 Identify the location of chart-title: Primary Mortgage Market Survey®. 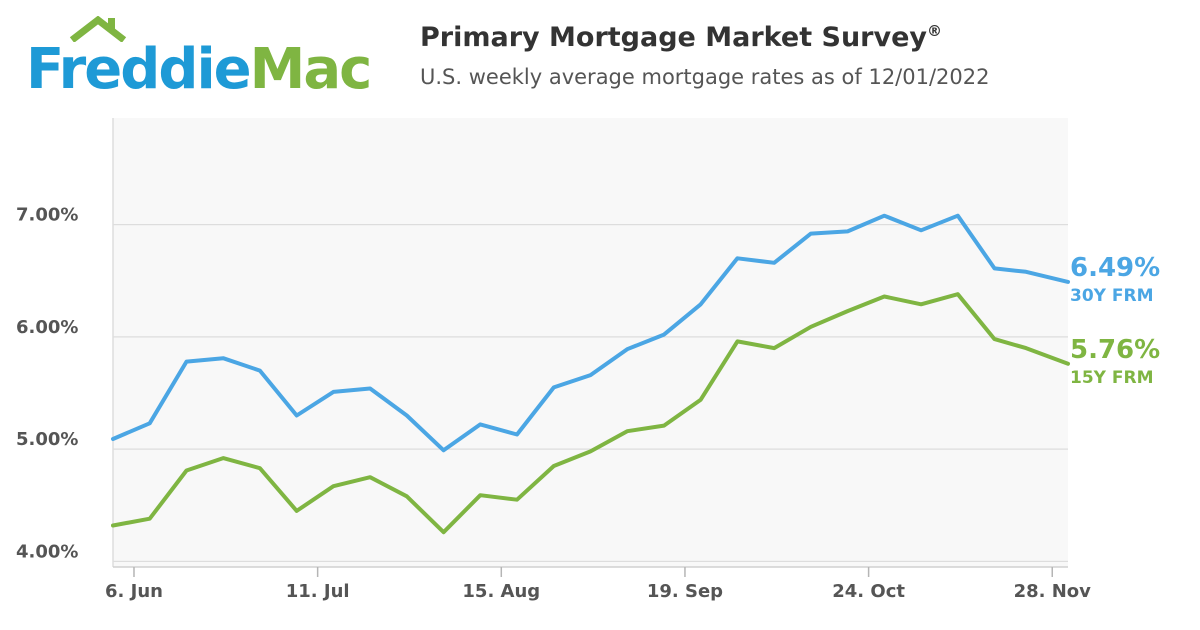
(705, 37).